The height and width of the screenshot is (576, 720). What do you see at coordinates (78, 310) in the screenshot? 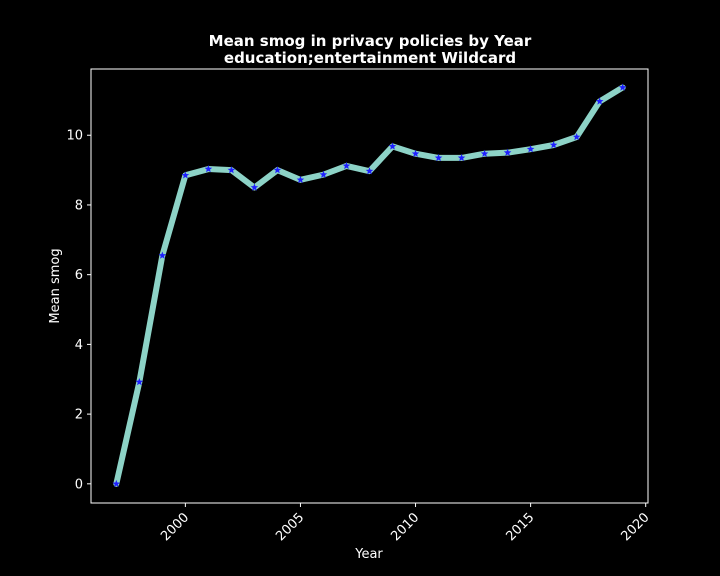
I see `y-axis: 0 2 4 6 8 10` at bounding box center [78, 310].